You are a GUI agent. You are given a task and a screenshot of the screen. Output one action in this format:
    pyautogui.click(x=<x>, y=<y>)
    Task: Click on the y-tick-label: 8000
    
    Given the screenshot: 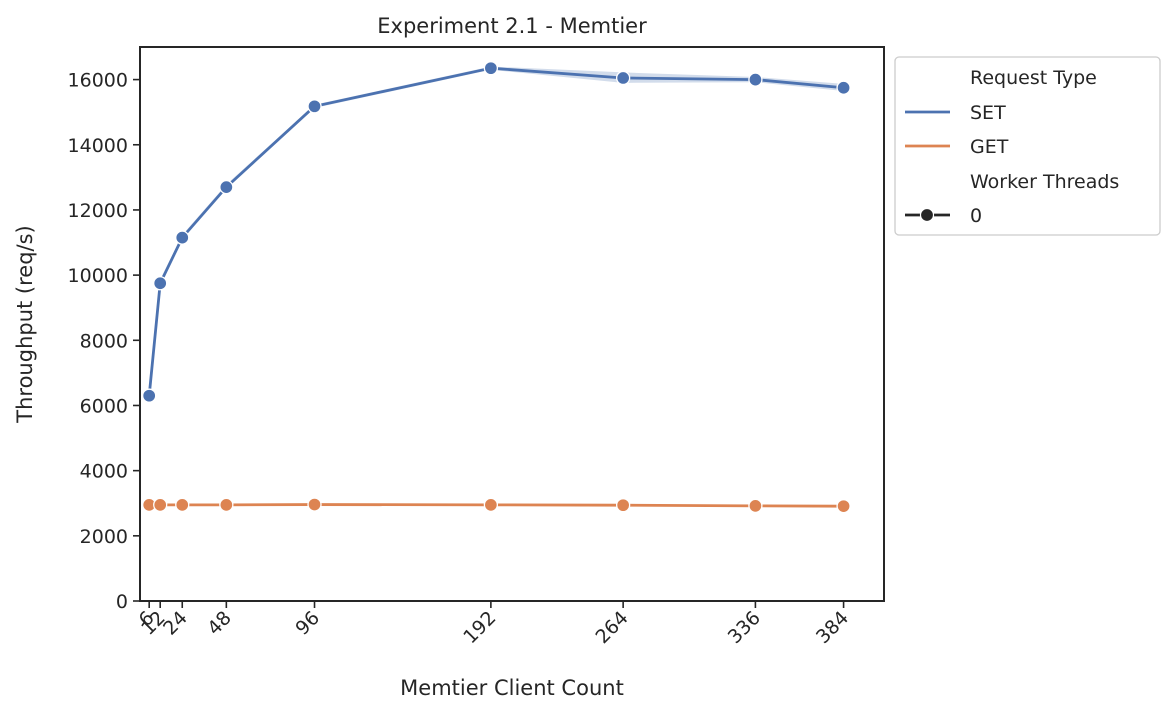 What is the action you would take?
    pyautogui.click(x=104, y=341)
    